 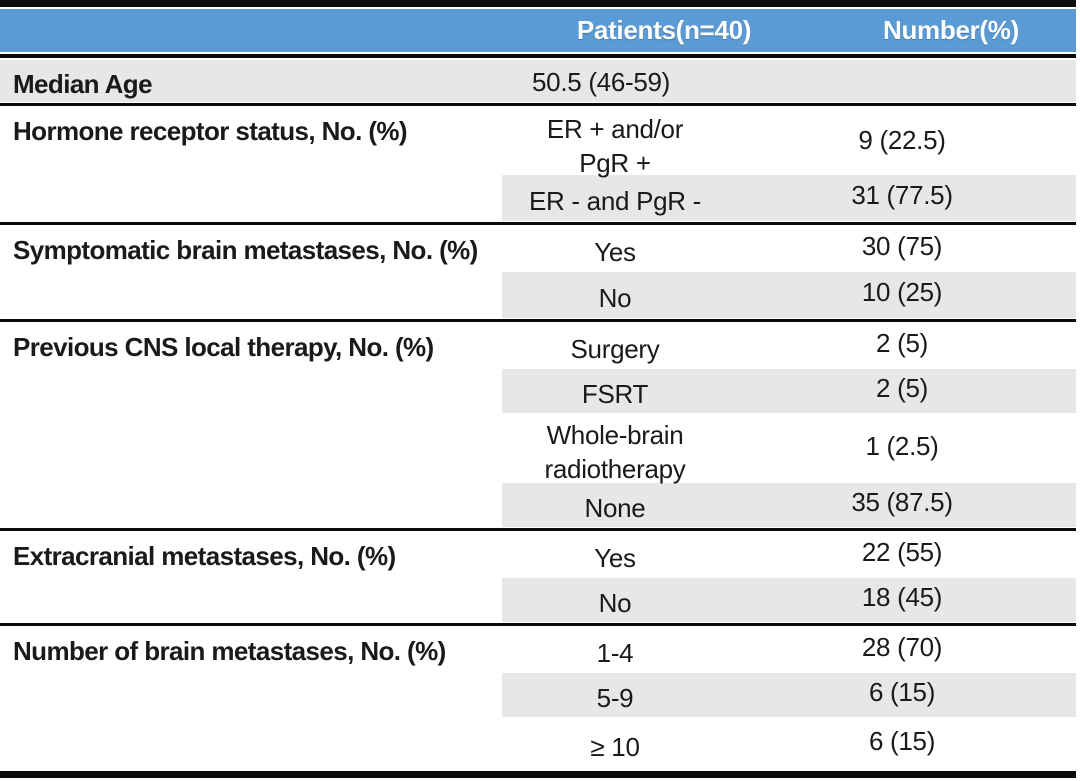 I want to click on table-row: No 18 (45), so click(x=789, y=600).